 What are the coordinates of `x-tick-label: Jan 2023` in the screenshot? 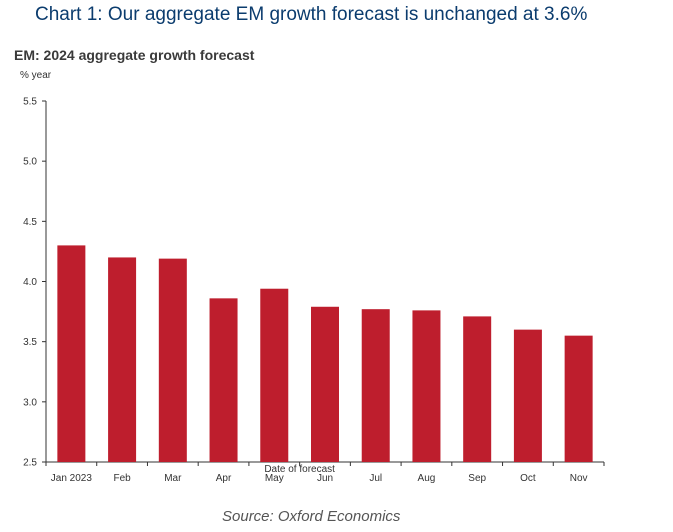 It's located at (72, 478).